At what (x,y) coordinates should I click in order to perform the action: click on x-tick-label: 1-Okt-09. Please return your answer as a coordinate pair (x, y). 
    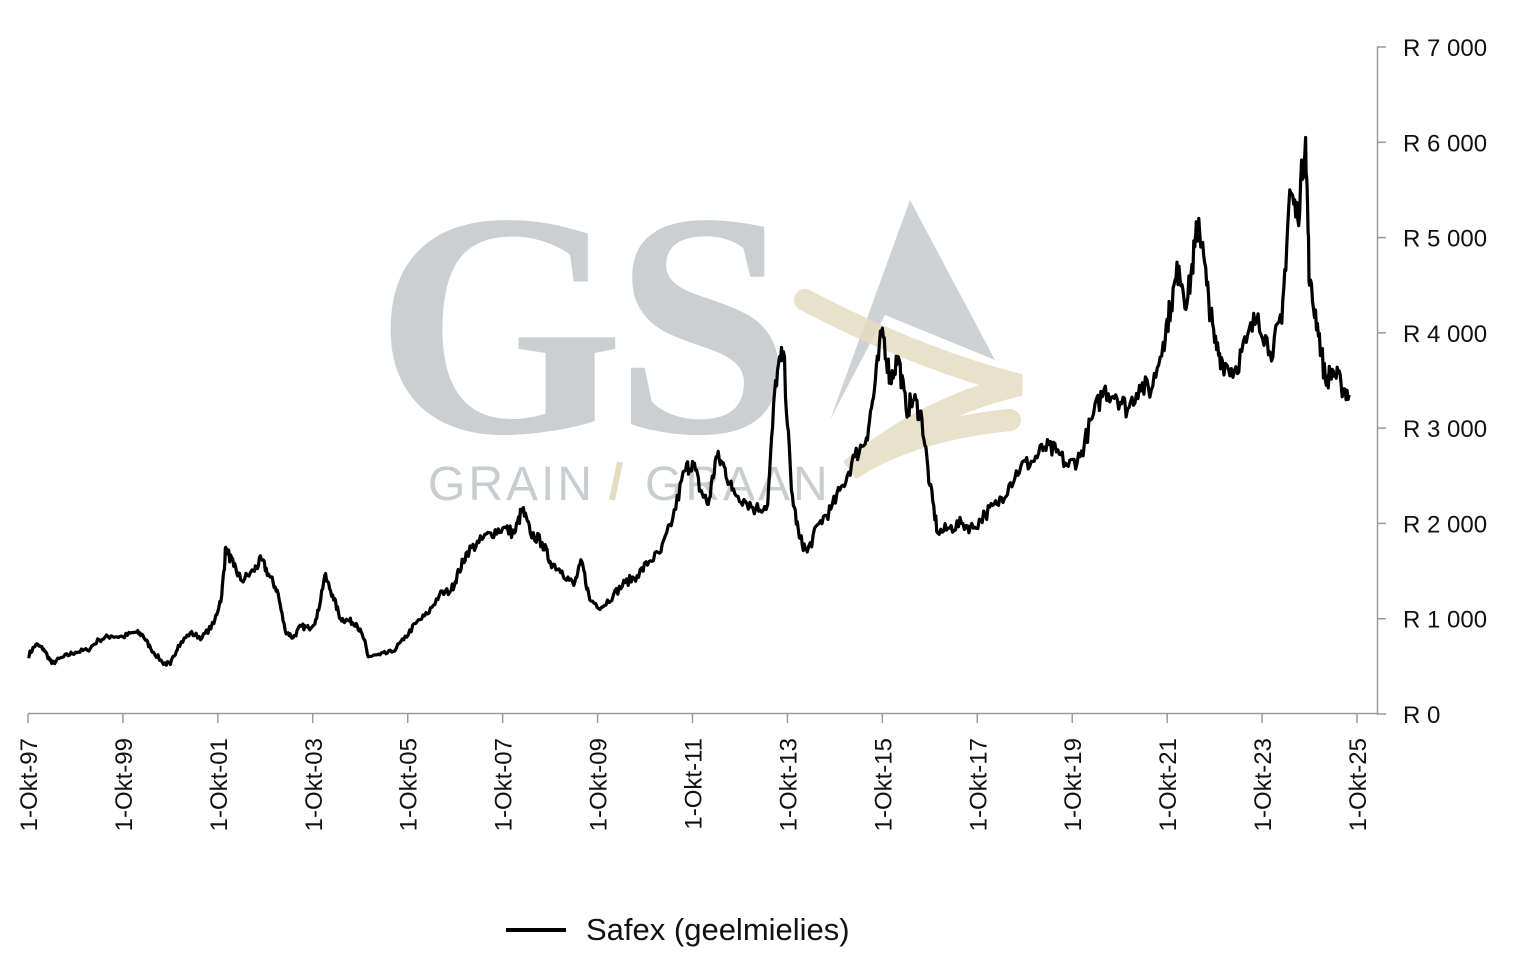
    Looking at the image, I should click on (599, 784).